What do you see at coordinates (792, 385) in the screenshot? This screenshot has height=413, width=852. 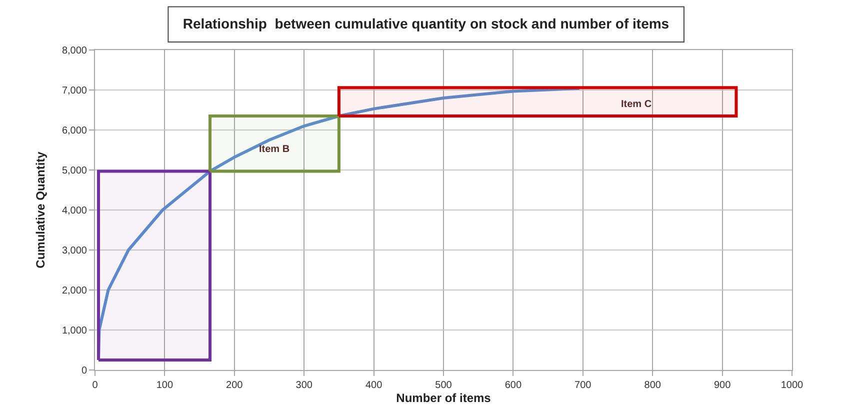 I see `x-tick-label: 1000` at bounding box center [792, 385].